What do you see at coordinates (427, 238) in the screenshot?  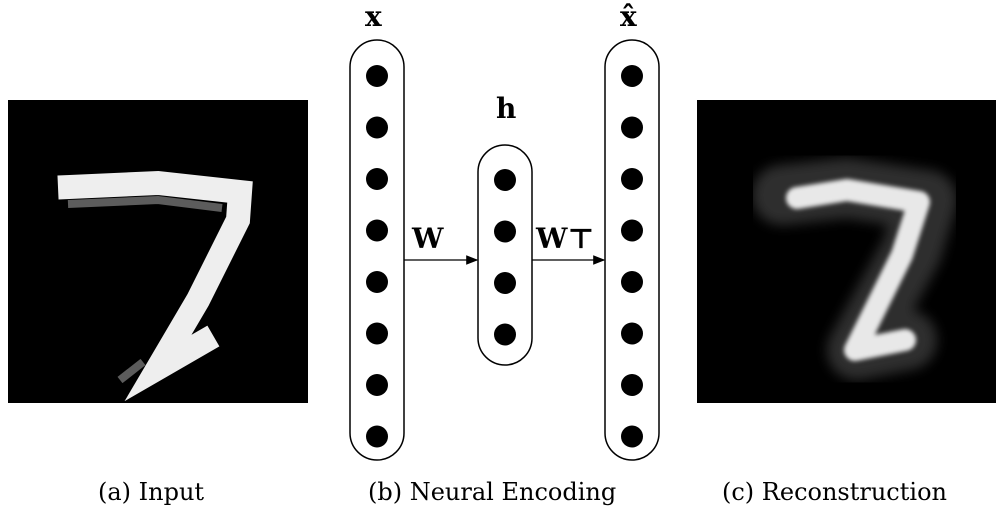 I see `encoder-weight-label: W` at bounding box center [427, 238].